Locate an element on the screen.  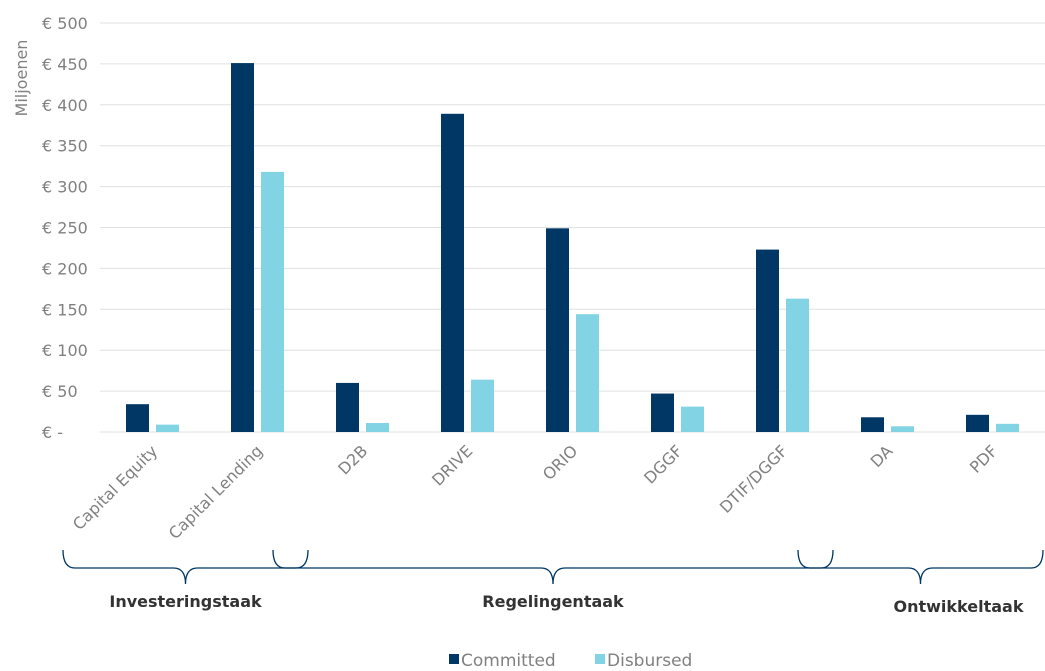
bar-disbursed-orio is located at coordinates (587, 373).